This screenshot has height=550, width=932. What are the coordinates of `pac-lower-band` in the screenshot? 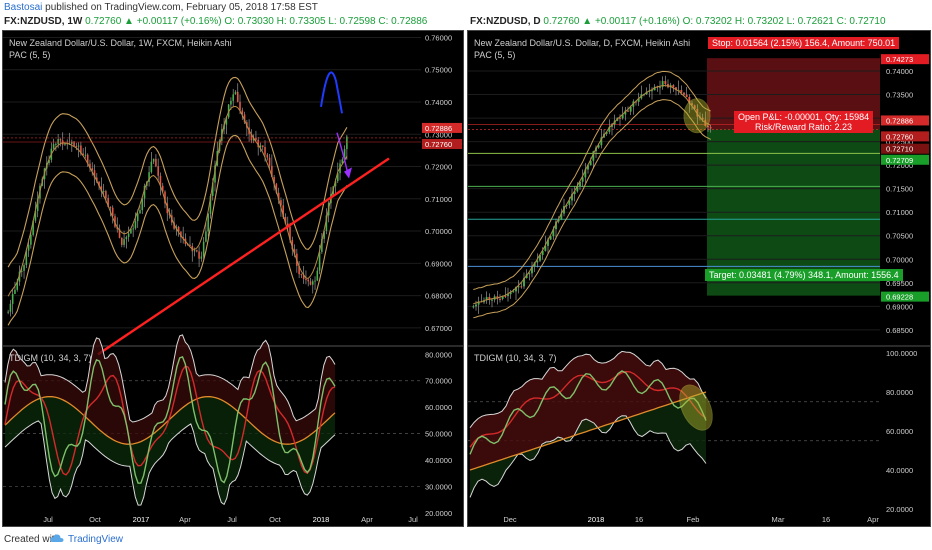 It's located at (177, 230).